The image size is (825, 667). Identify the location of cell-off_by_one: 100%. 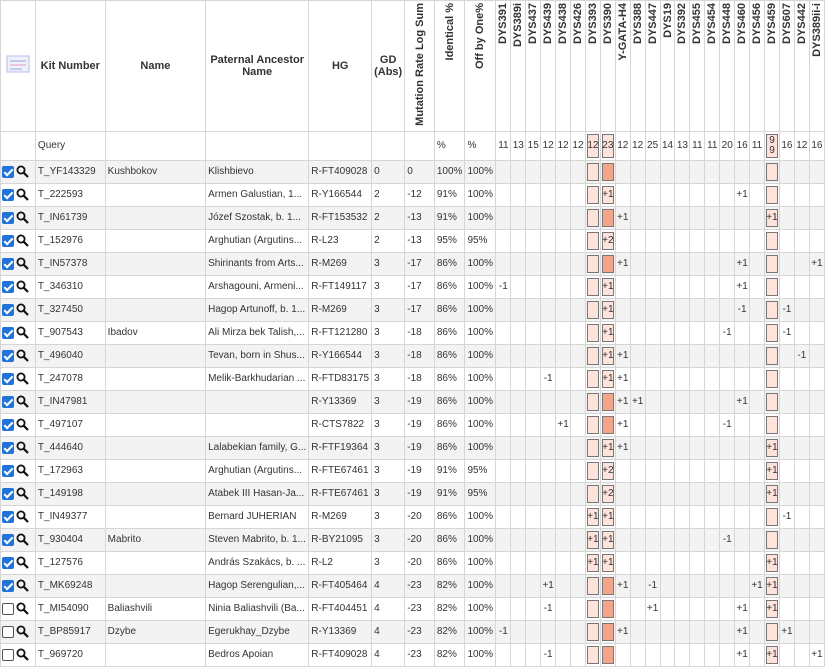
(480, 585).